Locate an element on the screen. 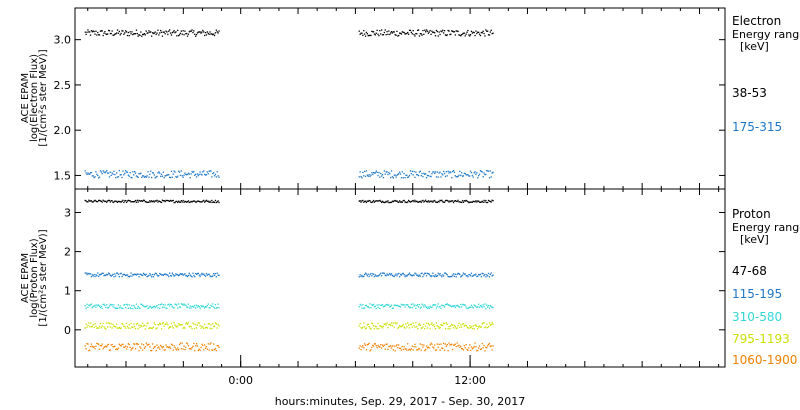 The height and width of the screenshot is (410, 800). proton-ylabel-line1: ACE EPAM is located at coordinates (25, 278).